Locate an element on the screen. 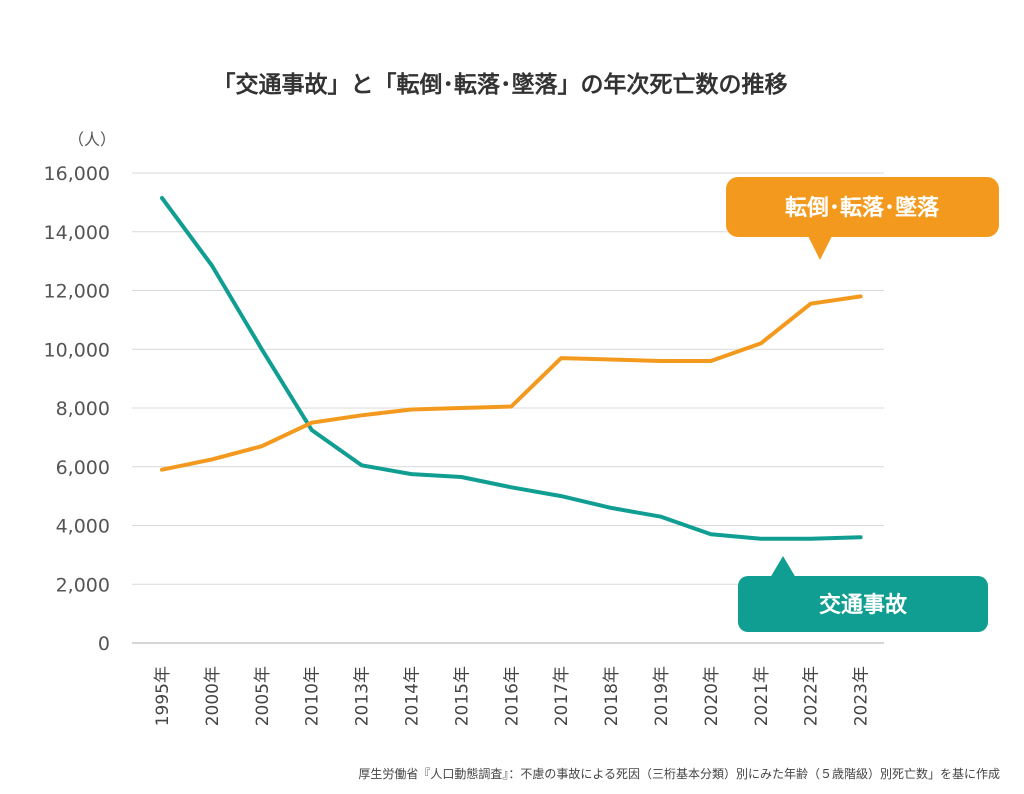  x-tick-label: 2016年 is located at coordinates (512, 696).